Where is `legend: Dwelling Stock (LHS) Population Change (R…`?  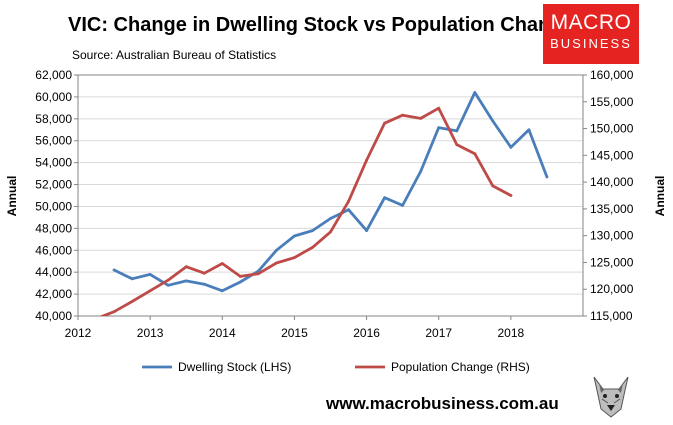 legend: Dwelling Stock (LHS) Population Change (R… is located at coordinates (336, 367).